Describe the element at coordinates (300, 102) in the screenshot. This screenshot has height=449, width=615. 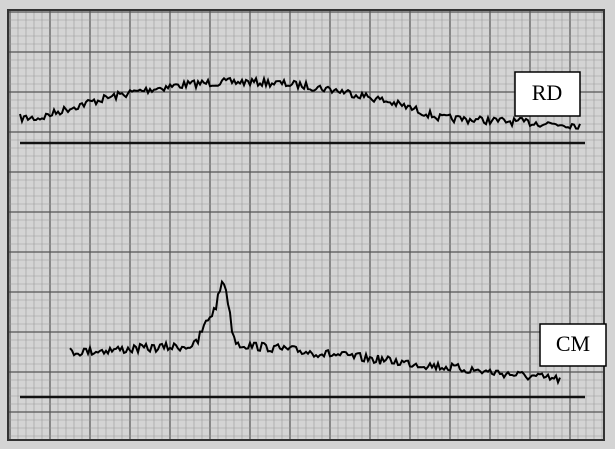
I see `rd-trace` at that location.